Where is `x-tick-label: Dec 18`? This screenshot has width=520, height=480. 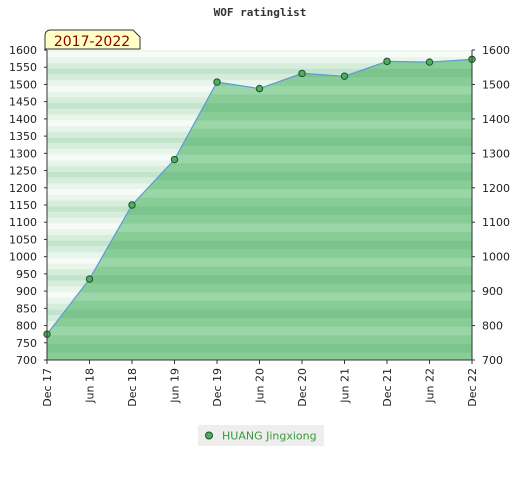
x-tick-label: Dec 18 is located at coordinates (132, 387).